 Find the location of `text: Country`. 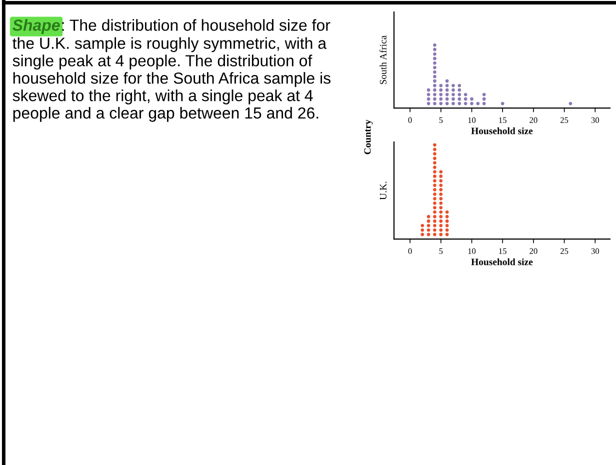

text: Country is located at coordinates (368, 137).